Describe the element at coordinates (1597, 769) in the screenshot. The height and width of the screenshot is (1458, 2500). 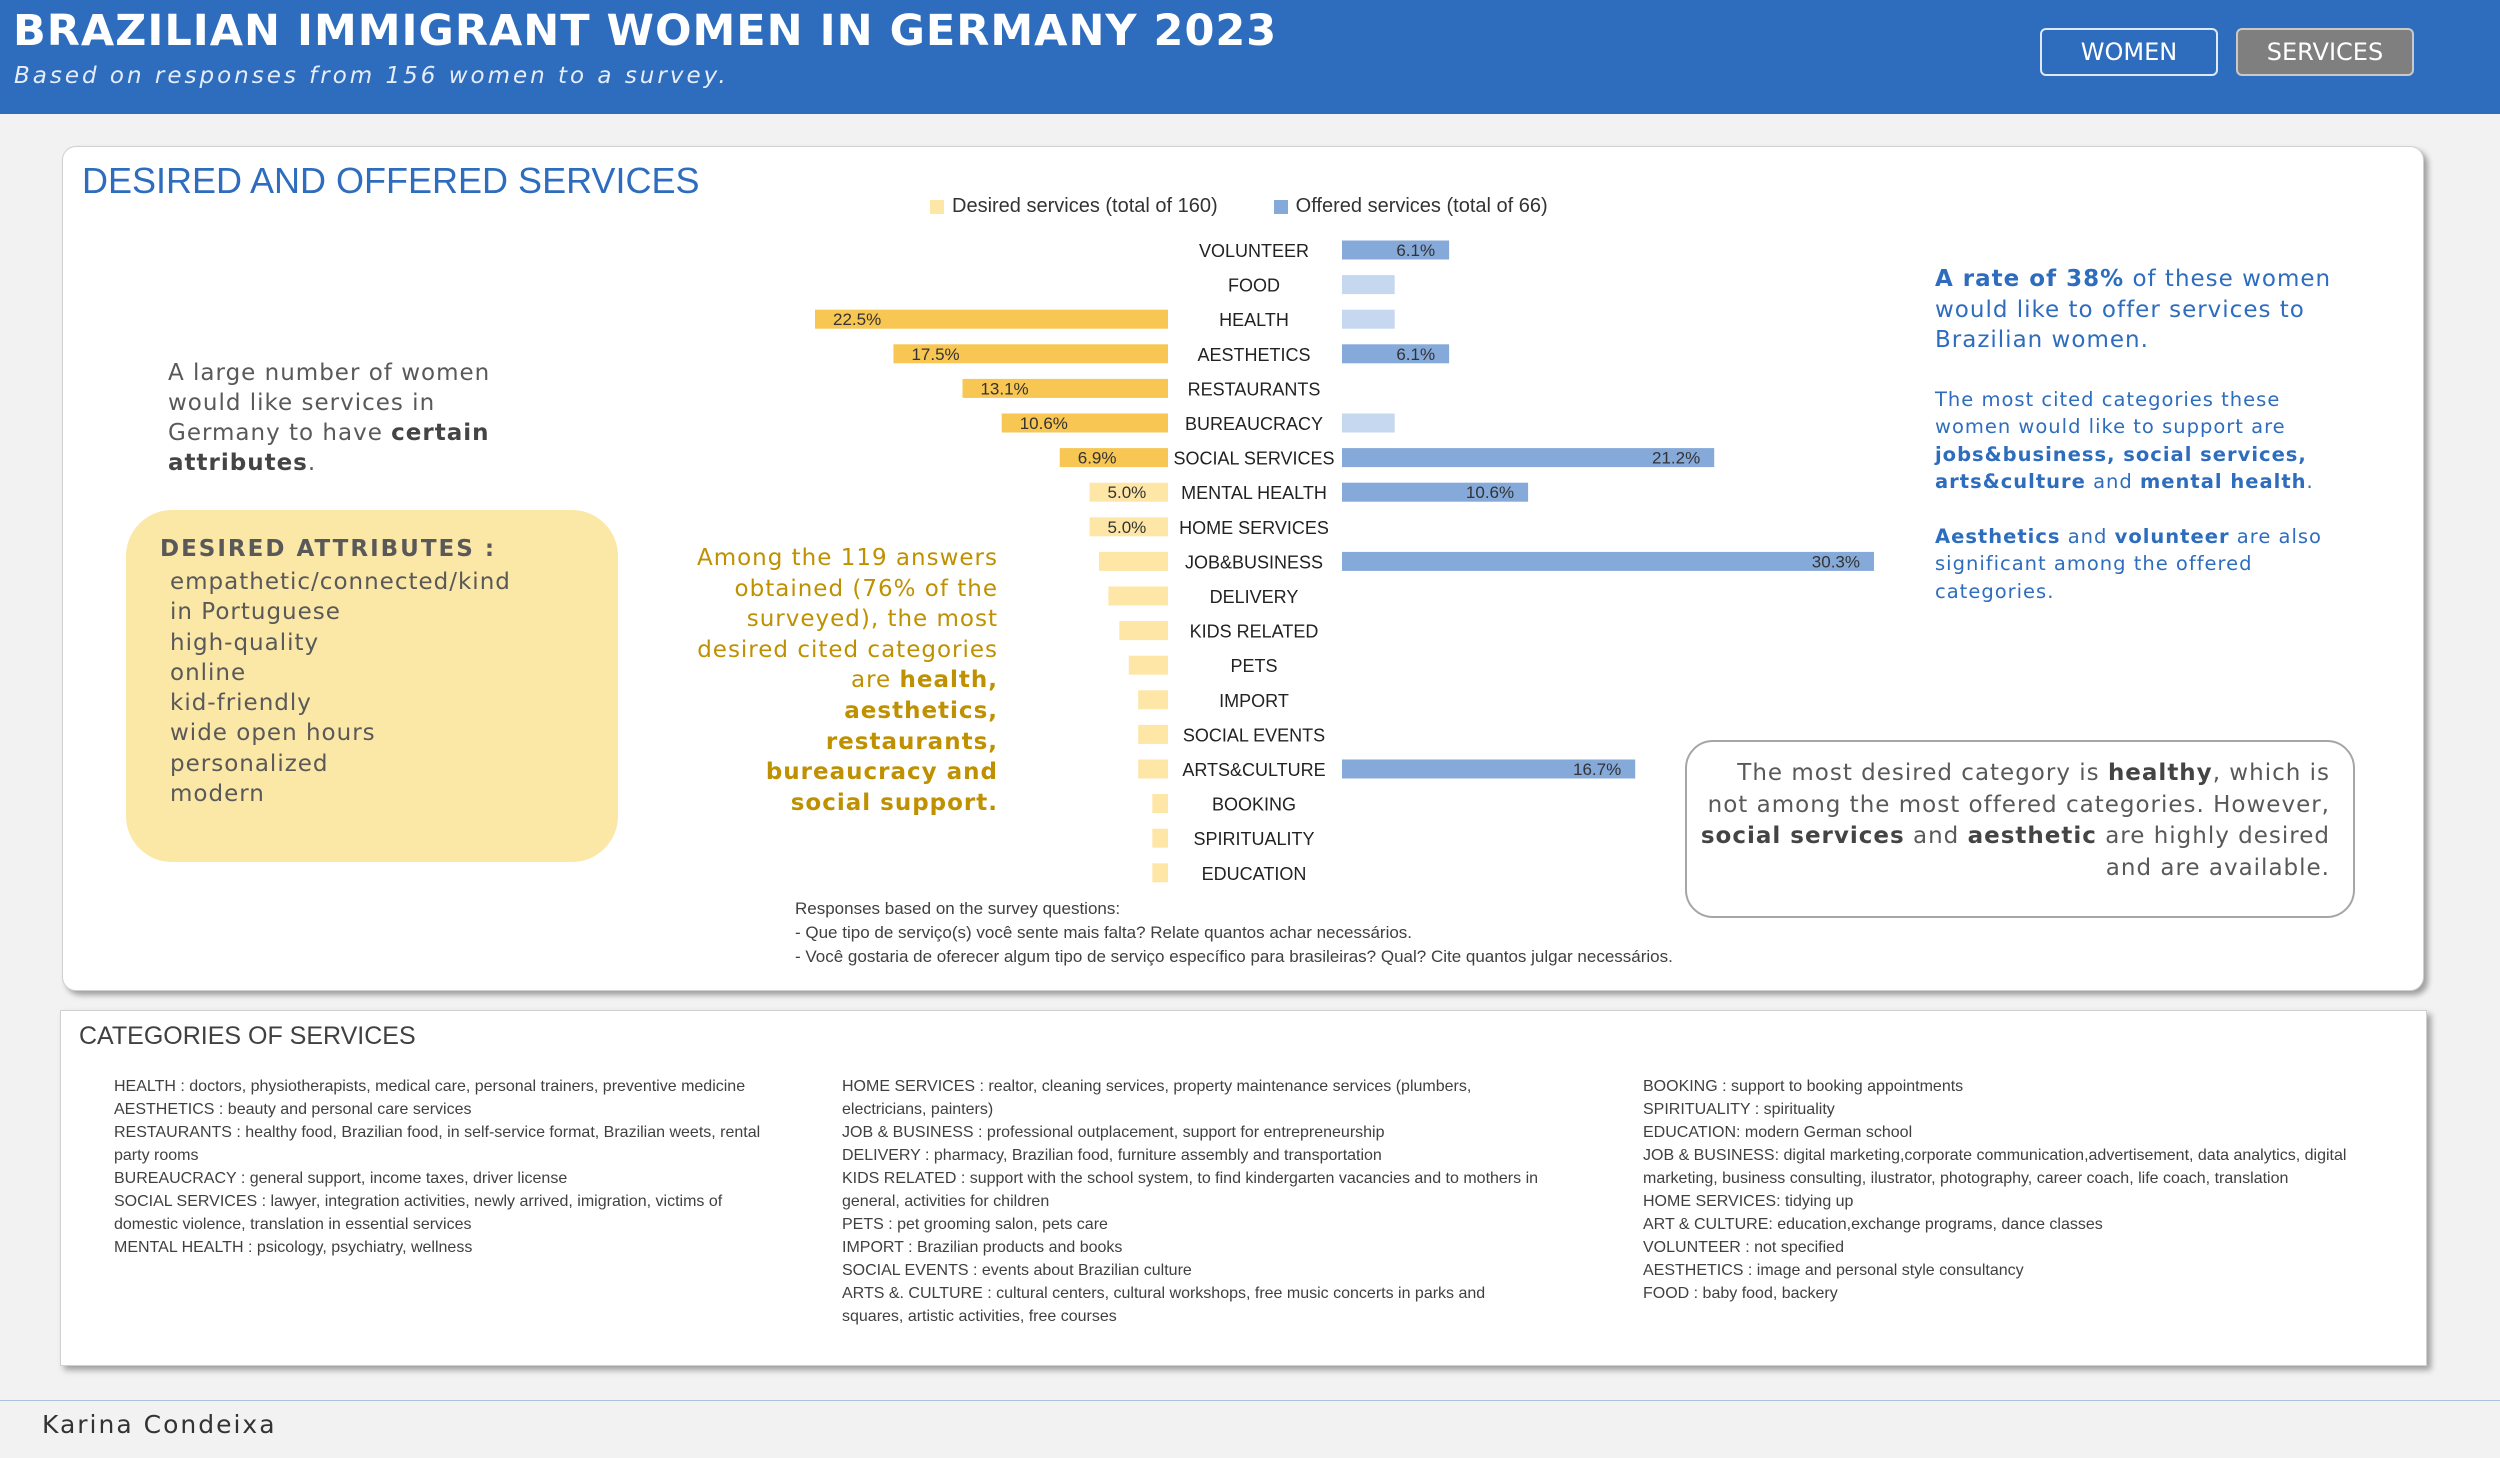
I see `offered-bar-label: 16.7%` at that location.